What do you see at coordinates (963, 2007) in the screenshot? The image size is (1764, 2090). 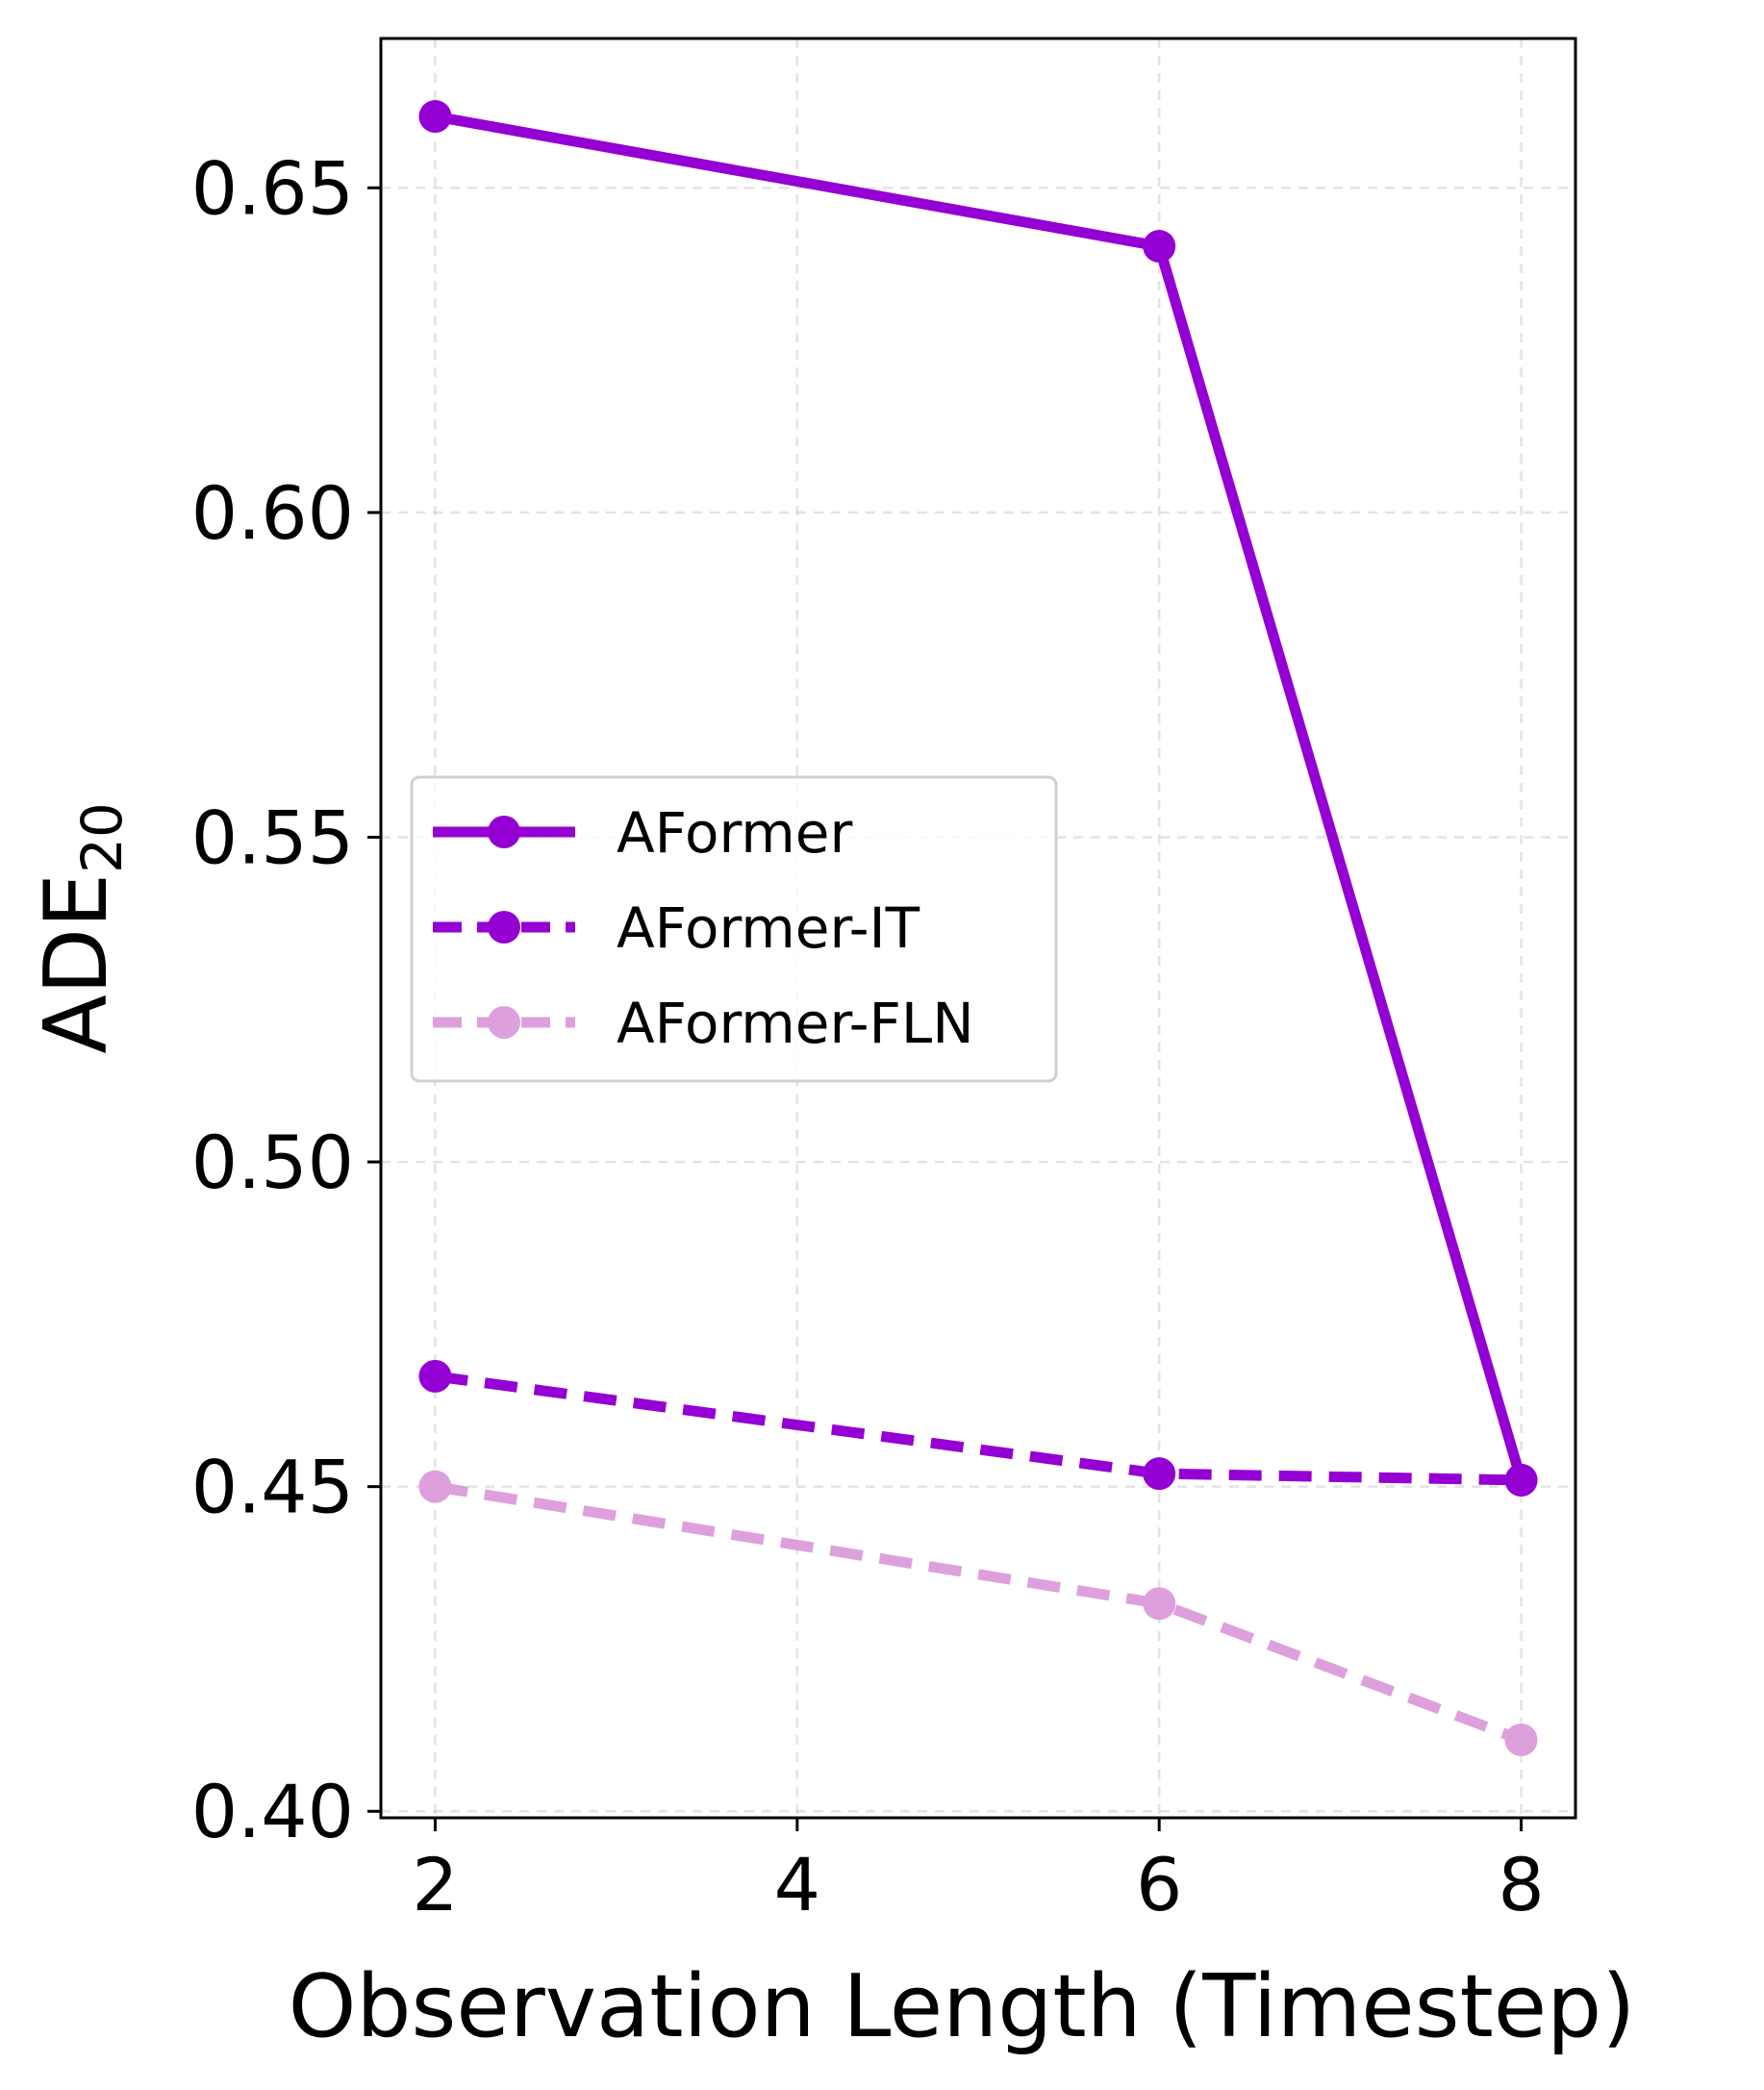 I see `x-axis-label: Observation Length (Timestep)` at bounding box center [963, 2007].